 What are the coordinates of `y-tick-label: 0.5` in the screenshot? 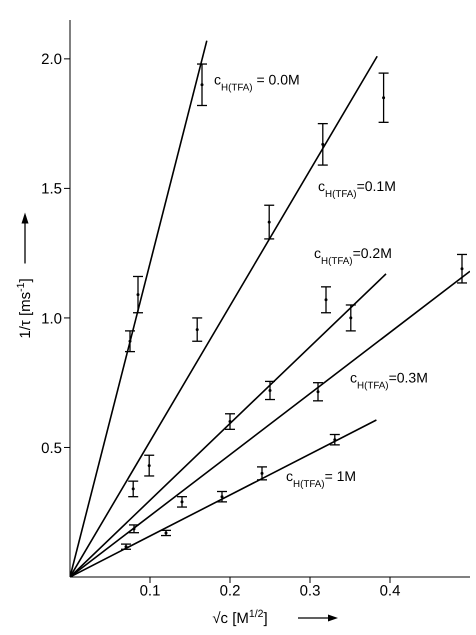 It's located at (51, 448).